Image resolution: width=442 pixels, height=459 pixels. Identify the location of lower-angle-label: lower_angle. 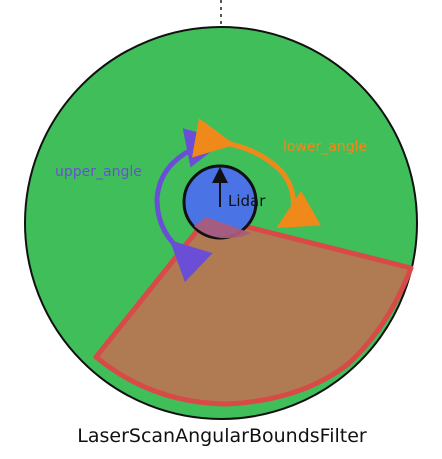
(325, 147).